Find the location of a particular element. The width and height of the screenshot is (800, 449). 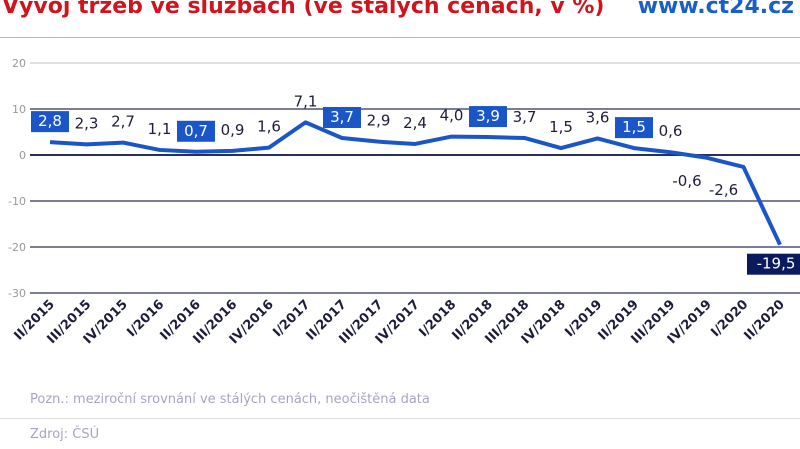

x-tick-label: II/2020 is located at coordinates (764, 320).